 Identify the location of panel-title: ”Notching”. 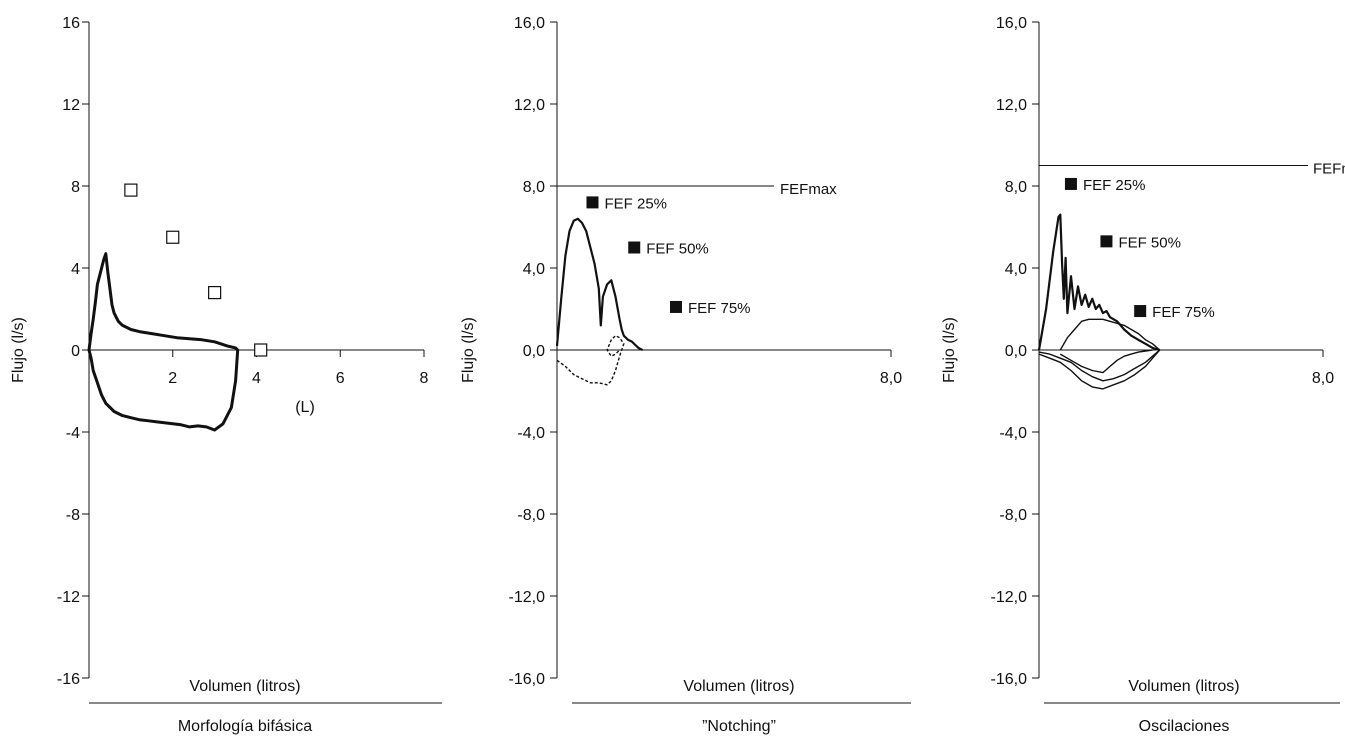
(739, 726).